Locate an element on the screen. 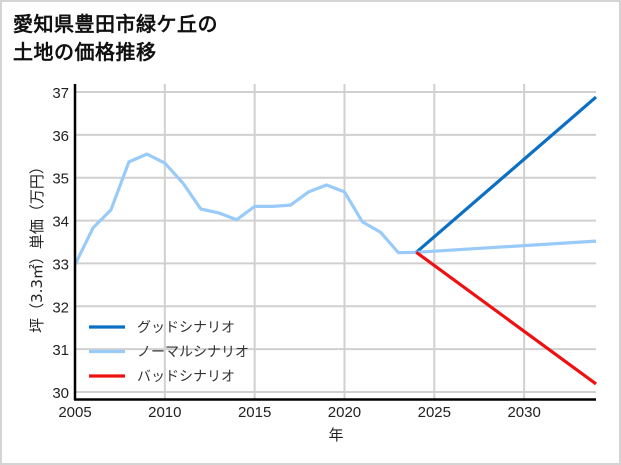  good-scenario-line is located at coordinates (506, 174).